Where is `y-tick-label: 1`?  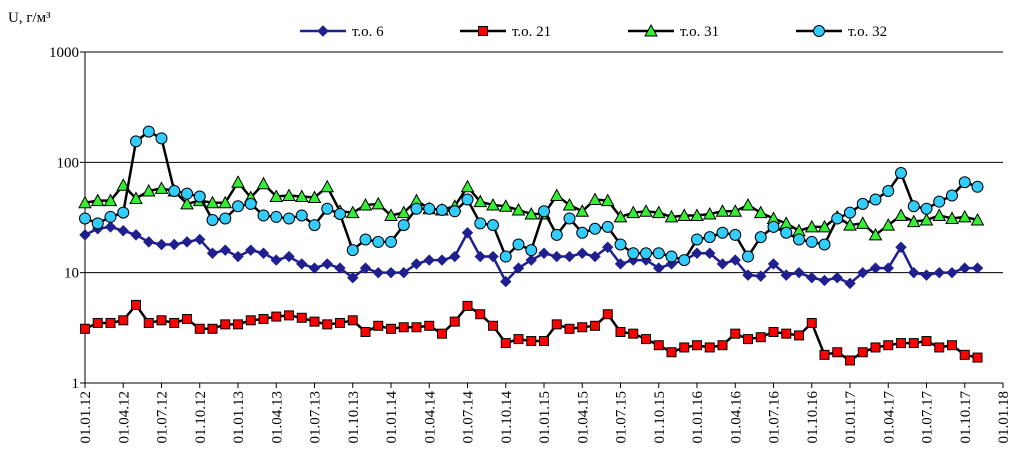 y-tick-label: 1 is located at coordinates (76, 384).